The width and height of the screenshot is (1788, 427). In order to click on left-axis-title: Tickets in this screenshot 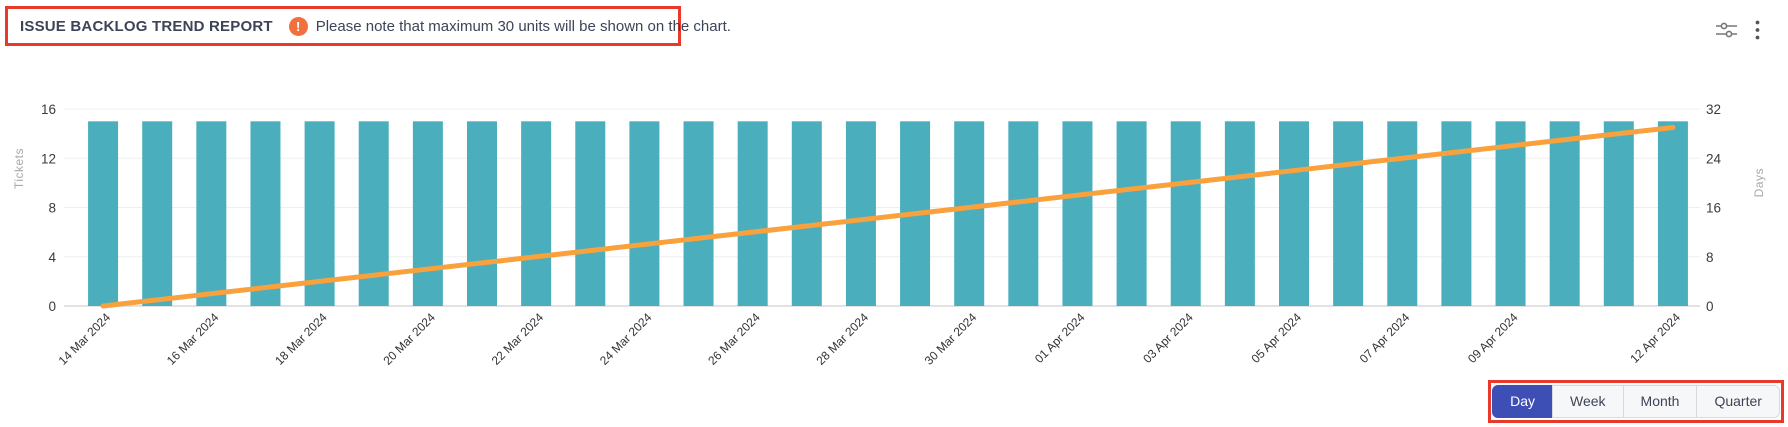, I will do `click(19, 169)`.